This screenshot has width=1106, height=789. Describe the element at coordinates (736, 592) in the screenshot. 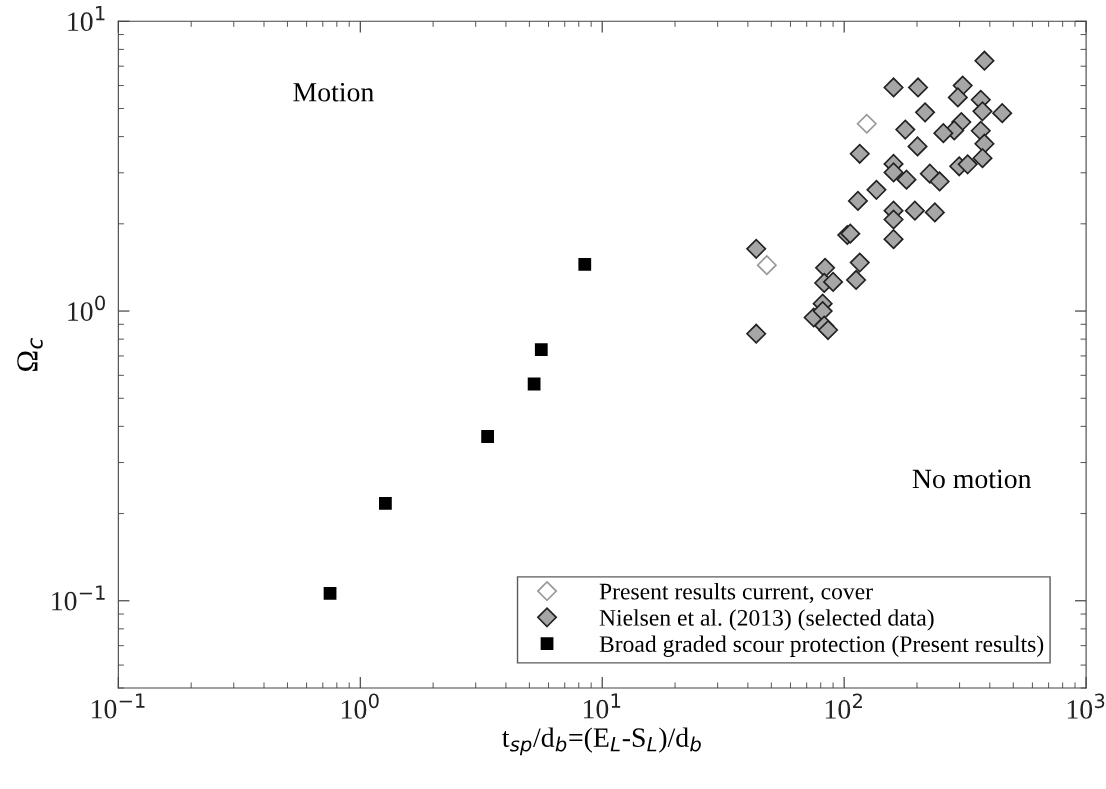

I see `legend-label: Present results current, cover` at that location.